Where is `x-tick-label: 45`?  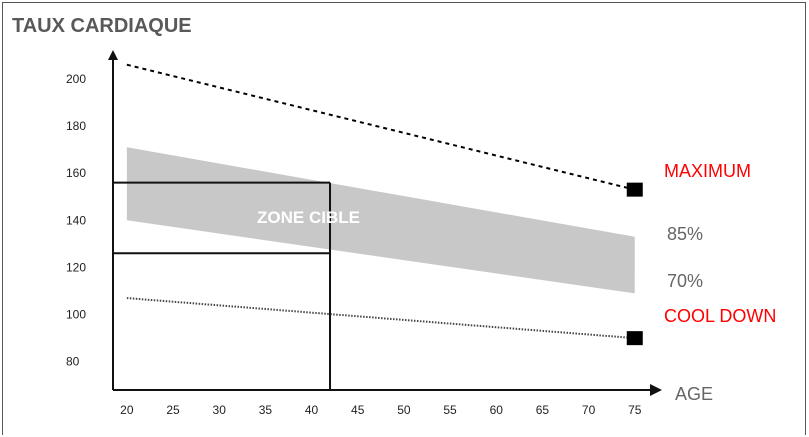 x-tick-label: 45 is located at coordinates (358, 410).